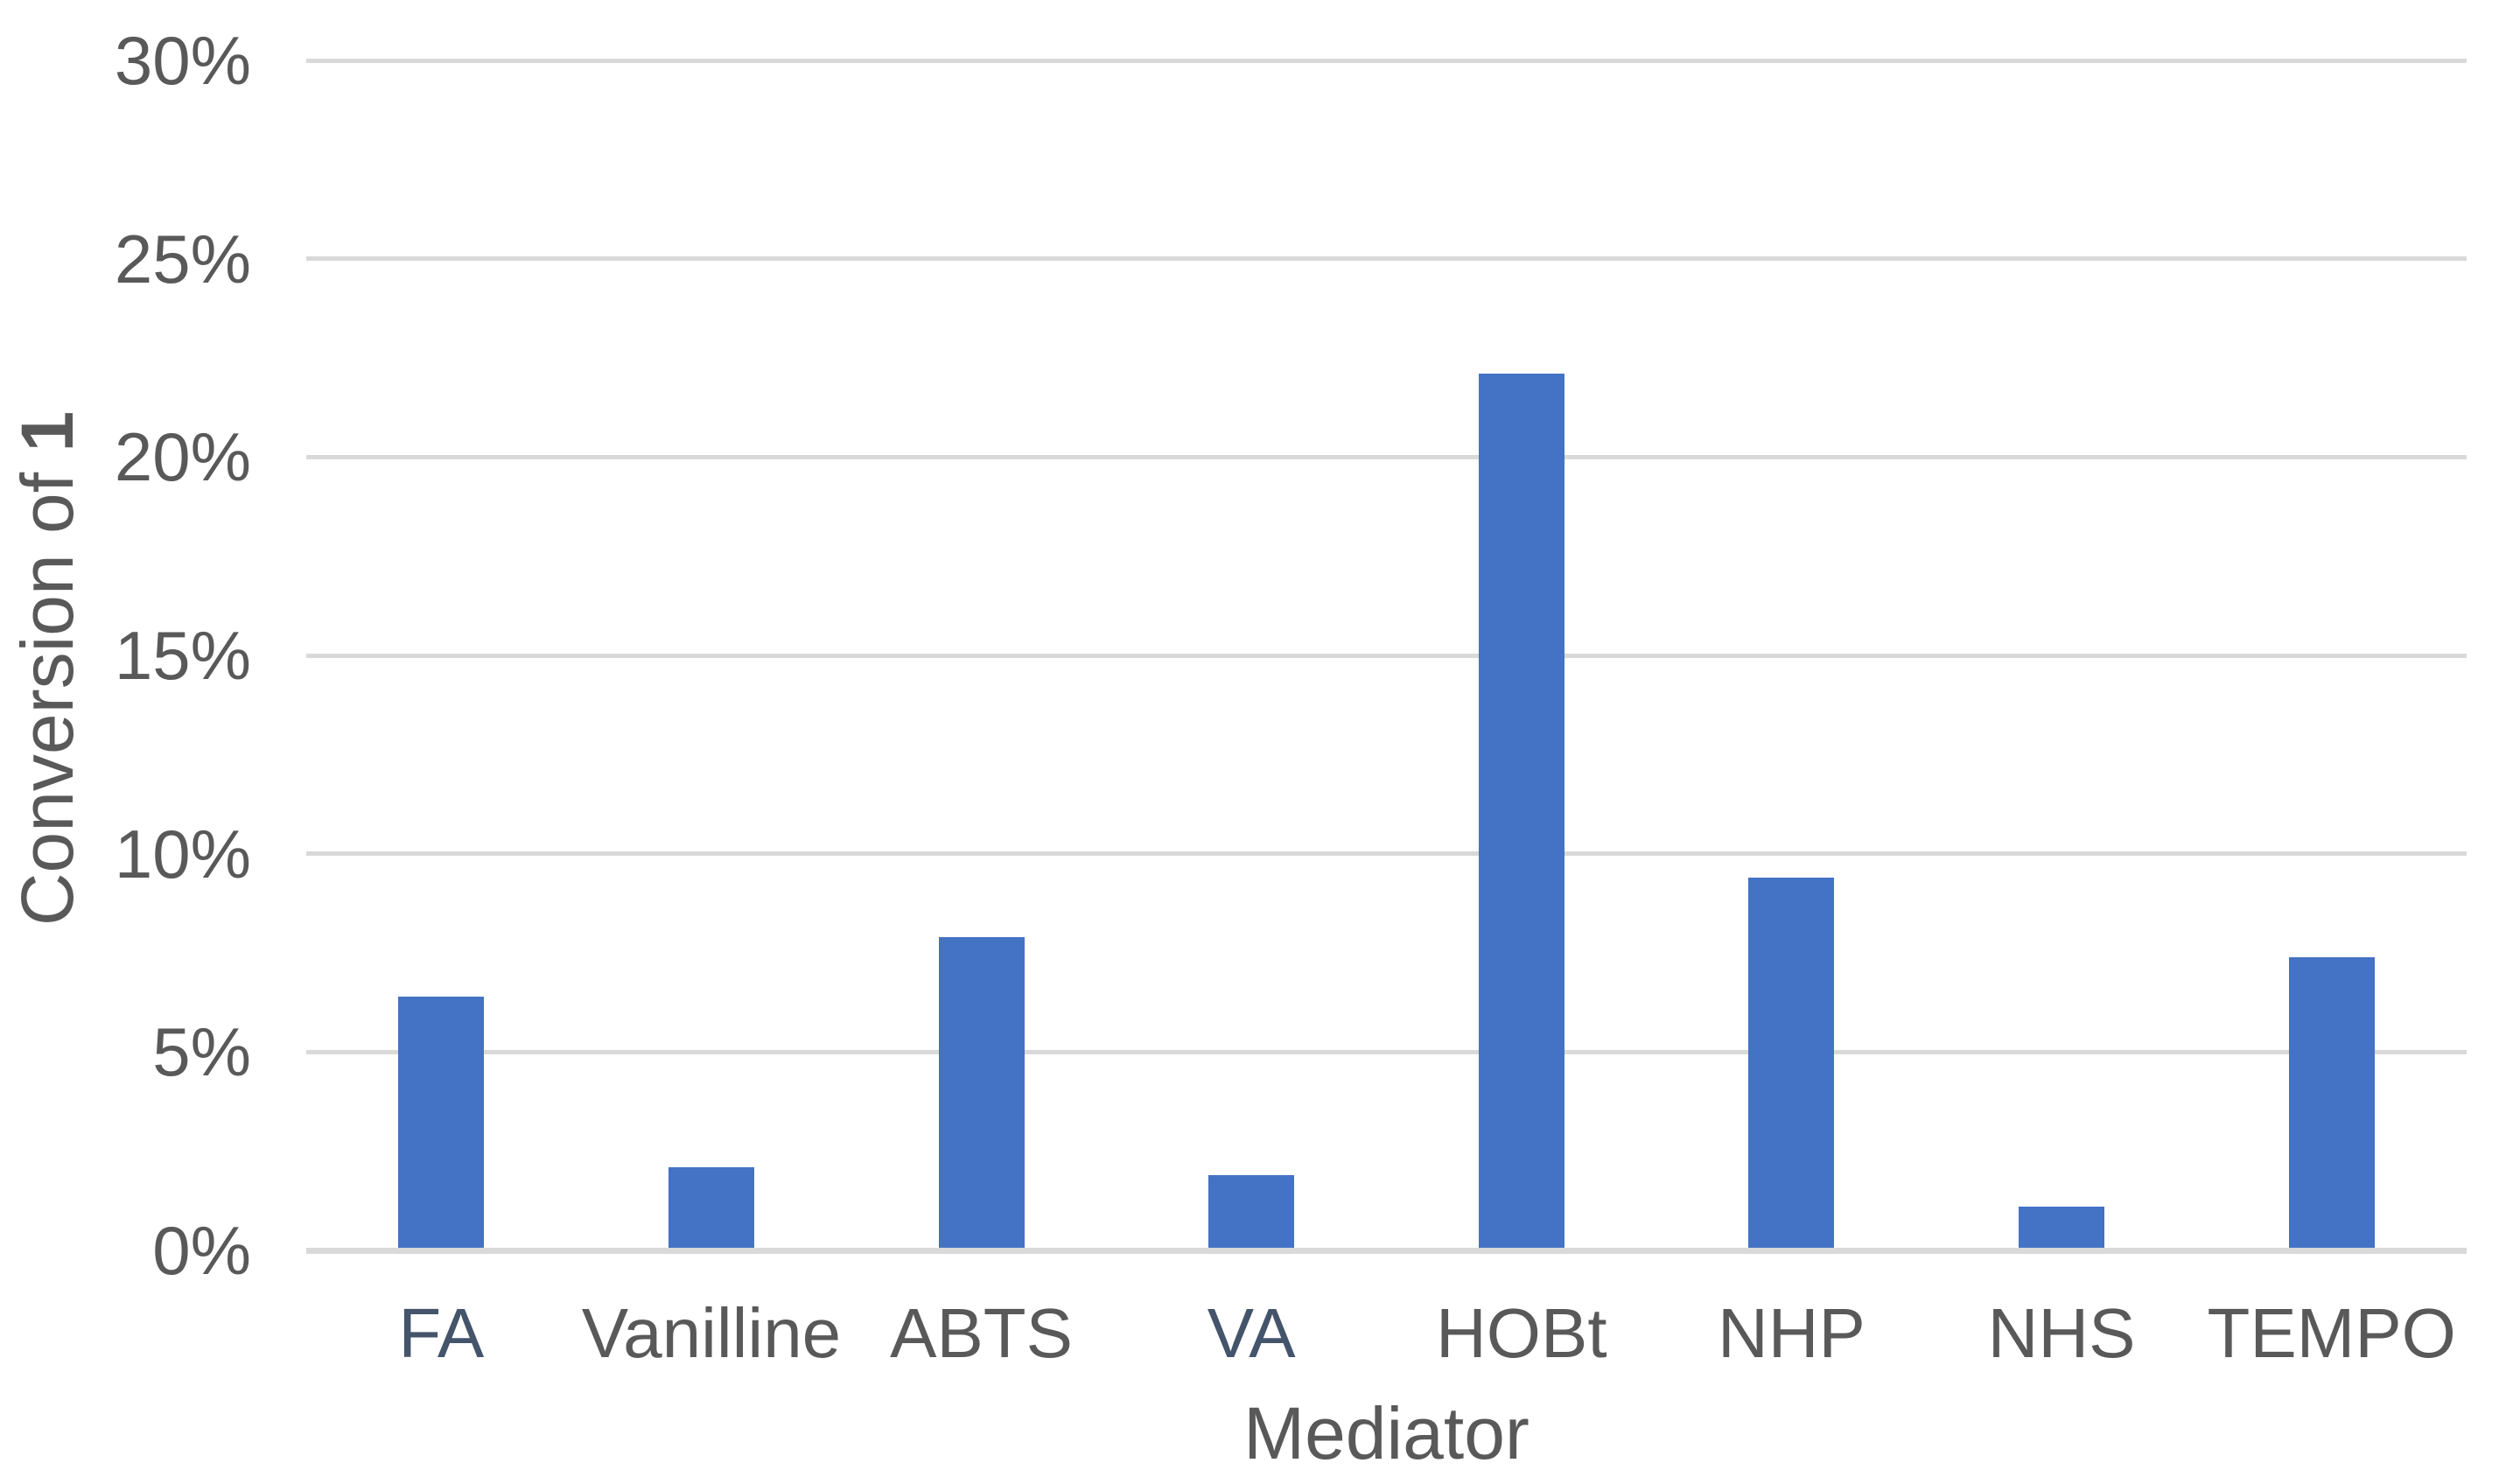  What do you see at coordinates (1791, 1333) in the screenshot?
I see `x-tick-label-nhp: NHP` at bounding box center [1791, 1333].